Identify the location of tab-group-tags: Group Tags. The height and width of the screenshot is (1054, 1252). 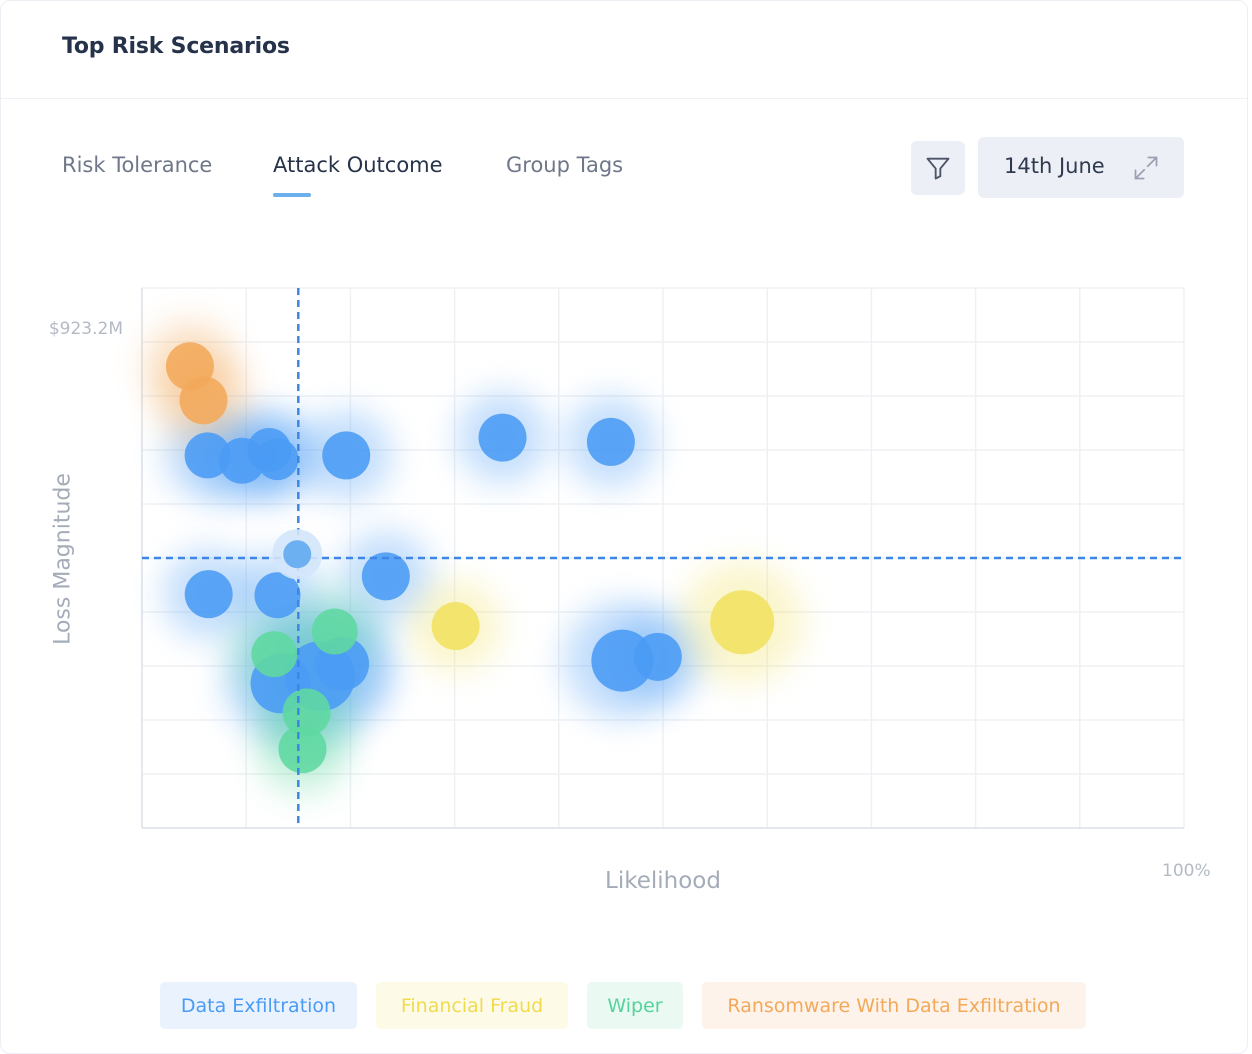
(565, 165).